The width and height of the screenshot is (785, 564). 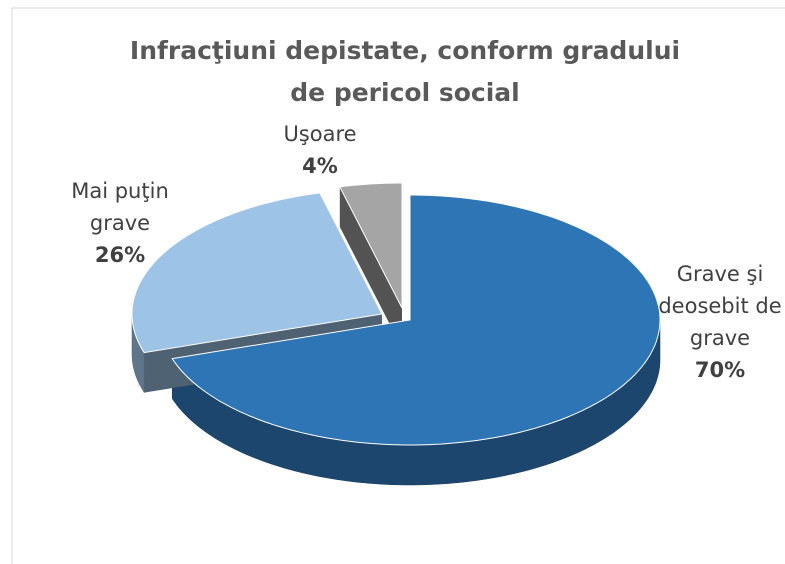 I want to click on slice-label: Mai puţin grave 26%, so click(x=120, y=223).